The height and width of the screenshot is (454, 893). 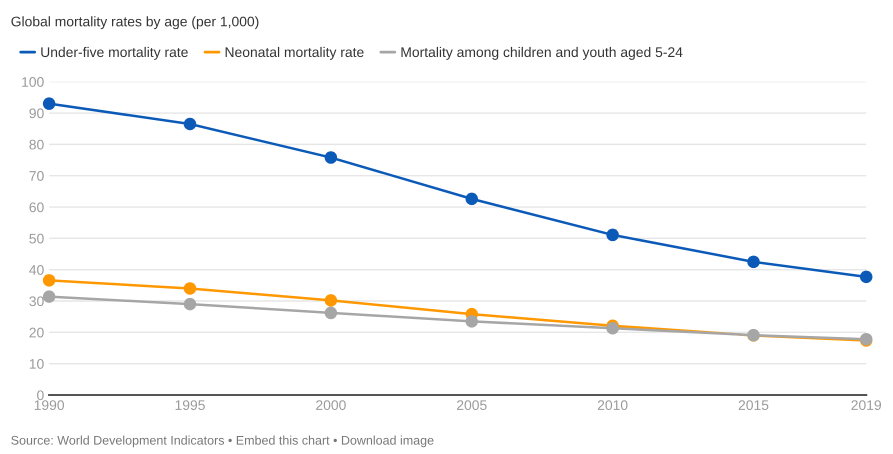 I want to click on y-tick-label: 100, so click(x=33, y=82).